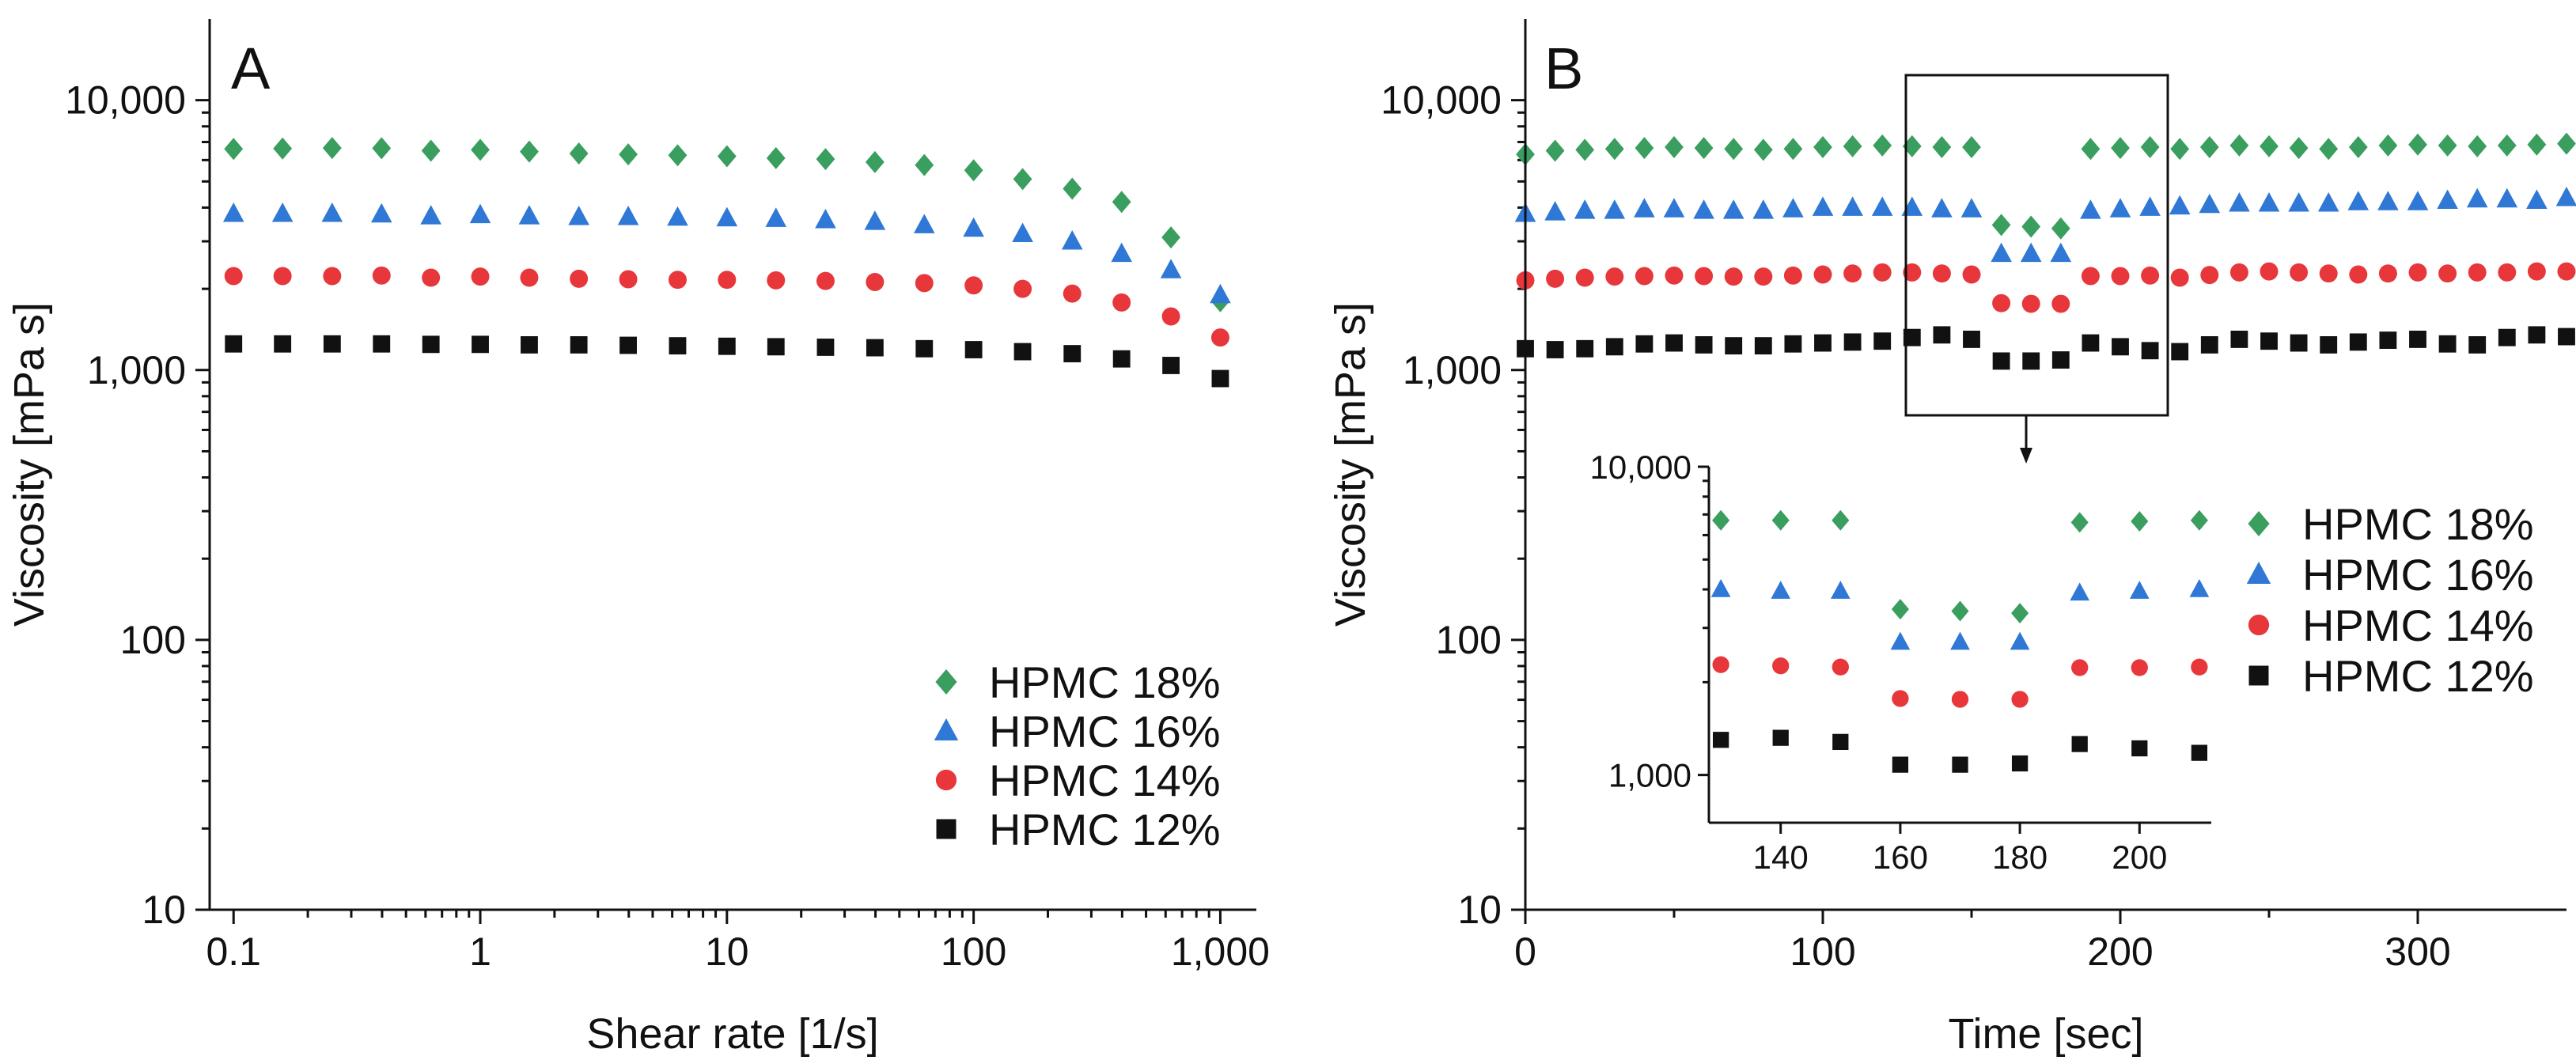 The image size is (2576, 1064). I want to click on x-tick-label: 0.1, so click(233, 952).